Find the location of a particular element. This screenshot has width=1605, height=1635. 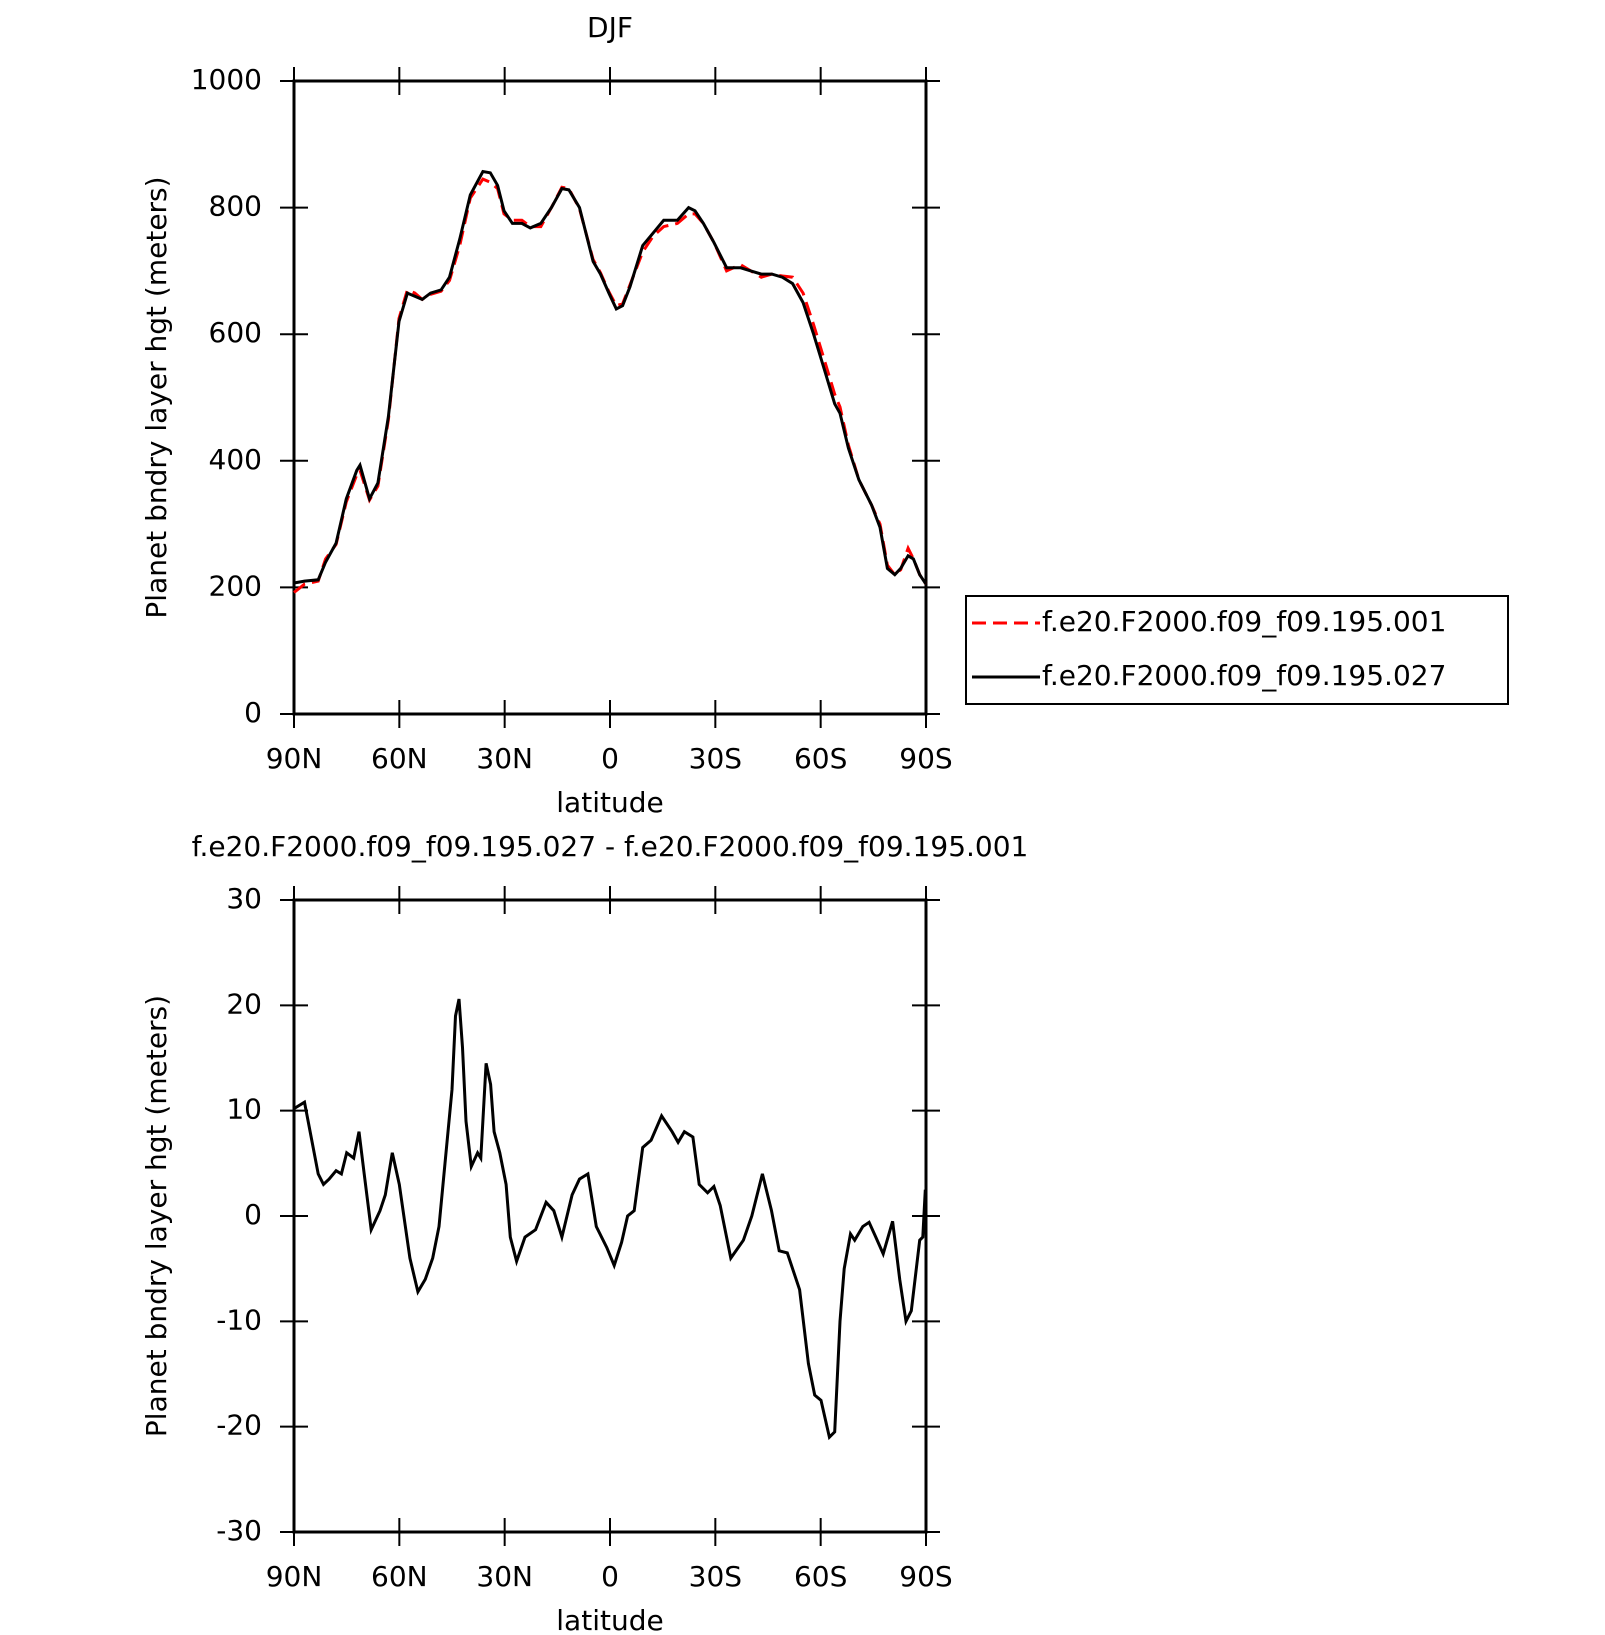

y-tick-label: 600 is located at coordinates (235, 332).